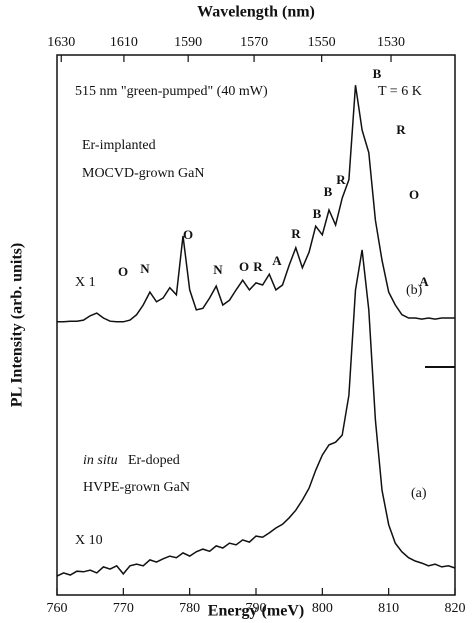  I want to click on x2-tick-label: 1630, so click(61, 42).